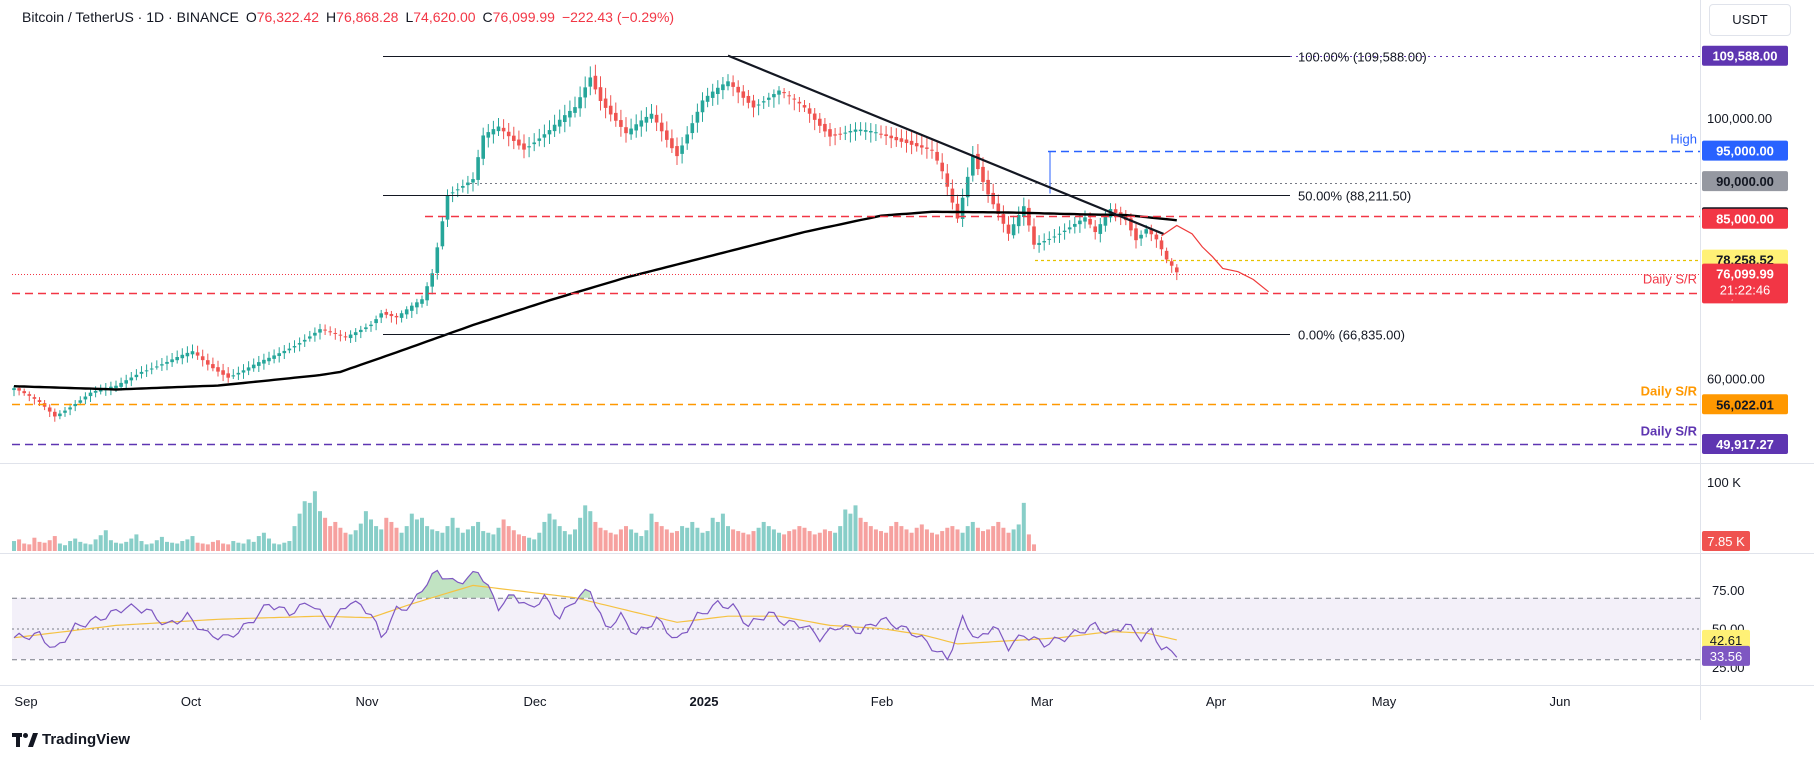 The image size is (1814, 762). What do you see at coordinates (444, 17) in the screenshot?
I see `low-value: 74,620.00` at bounding box center [444, 17].